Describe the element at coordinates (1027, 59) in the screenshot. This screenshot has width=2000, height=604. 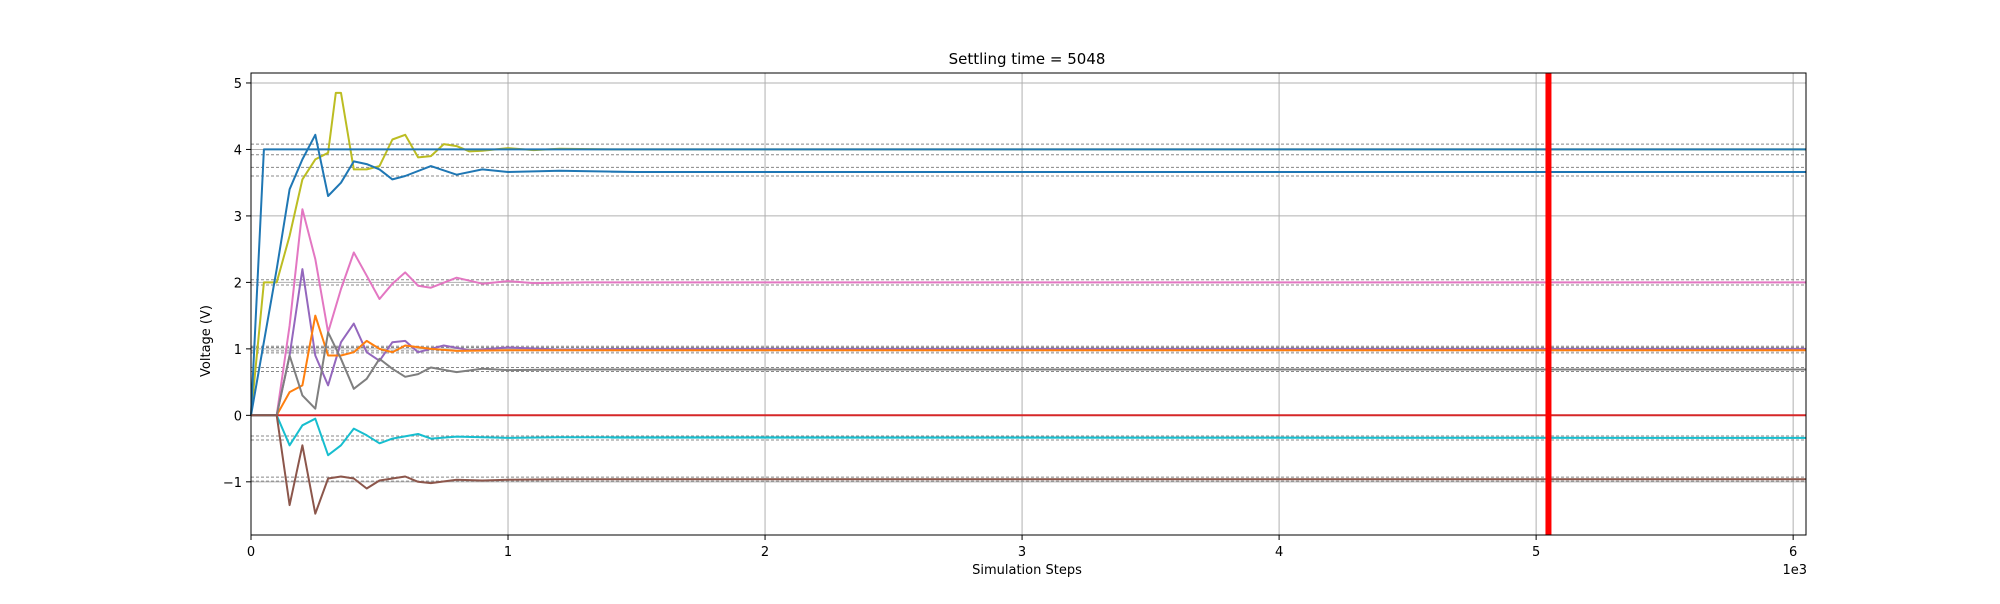
I see `chart-title: Settling time = 5048` at that location.